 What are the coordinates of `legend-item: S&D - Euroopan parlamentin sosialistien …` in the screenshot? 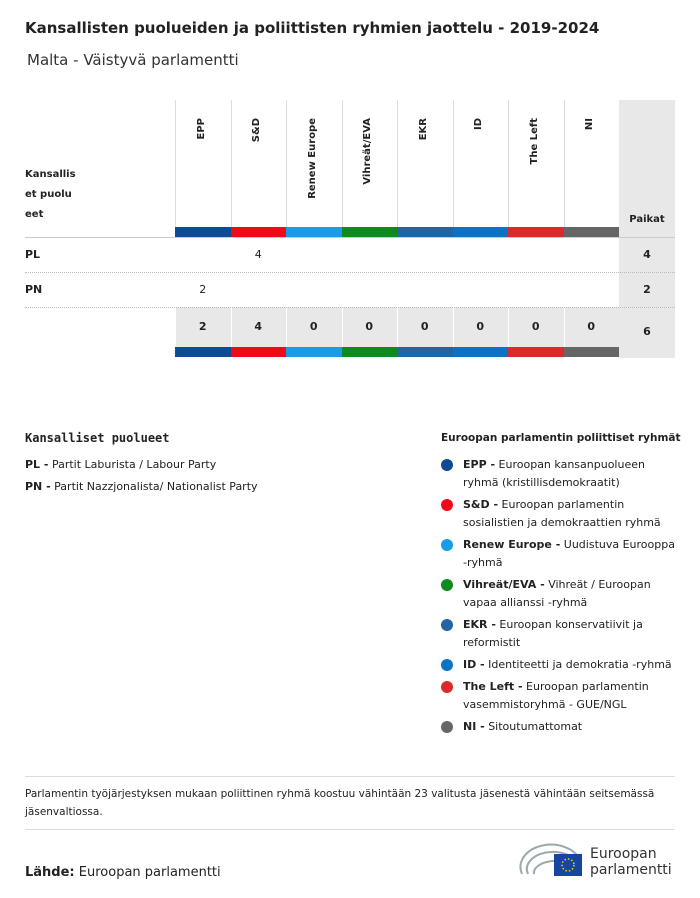 It's located at (561, 514).